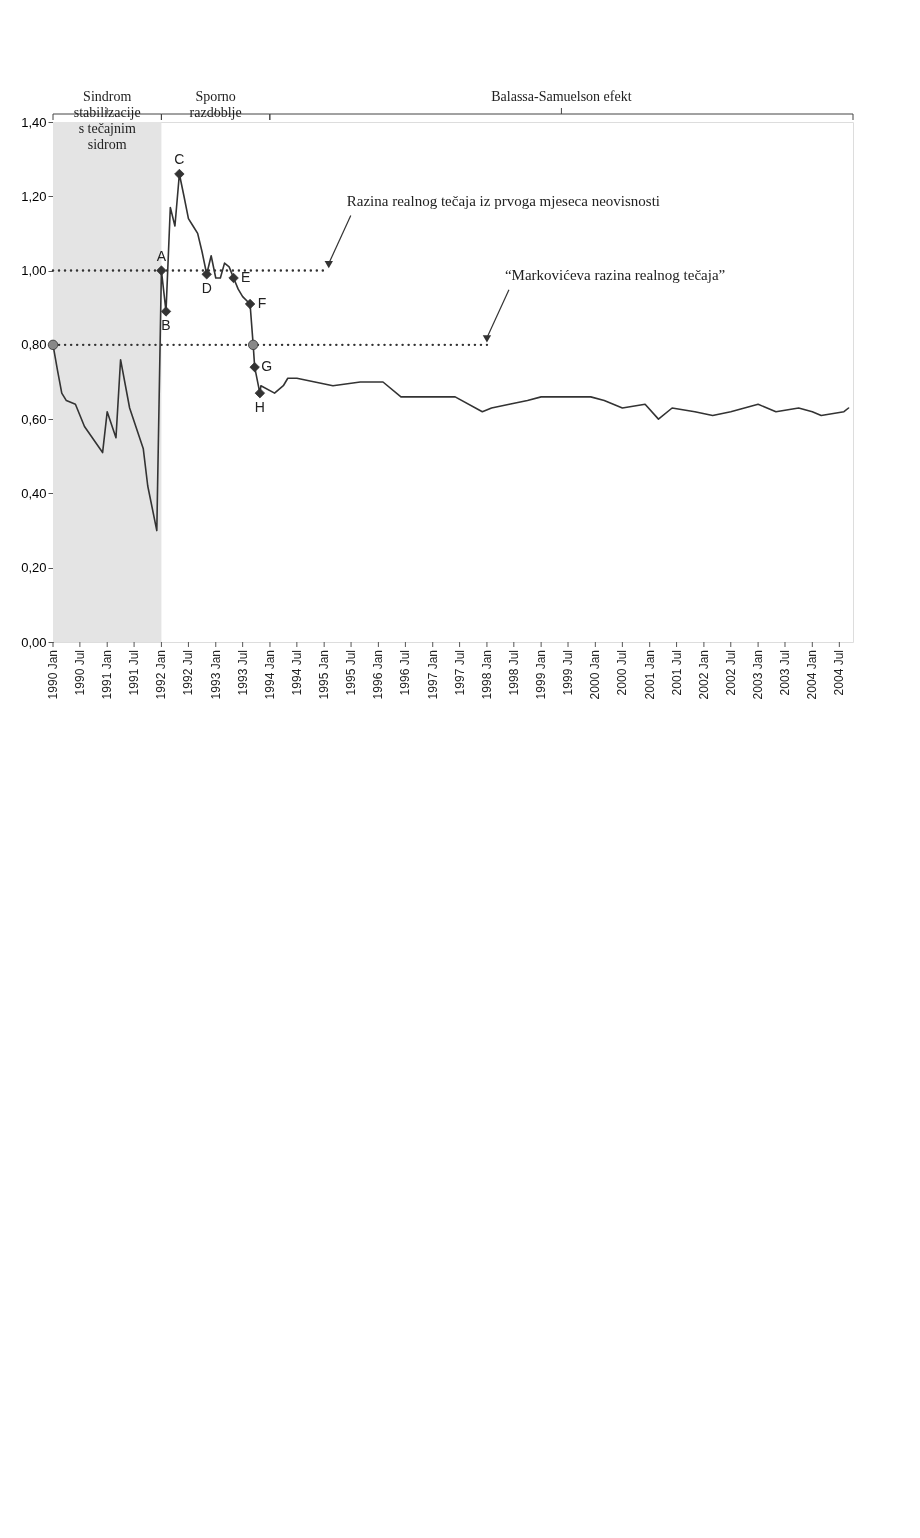 The width and height of the screenshot is (920, 1538). I want to click on x-tick-label: 2004 Jan, so click(812, 675).